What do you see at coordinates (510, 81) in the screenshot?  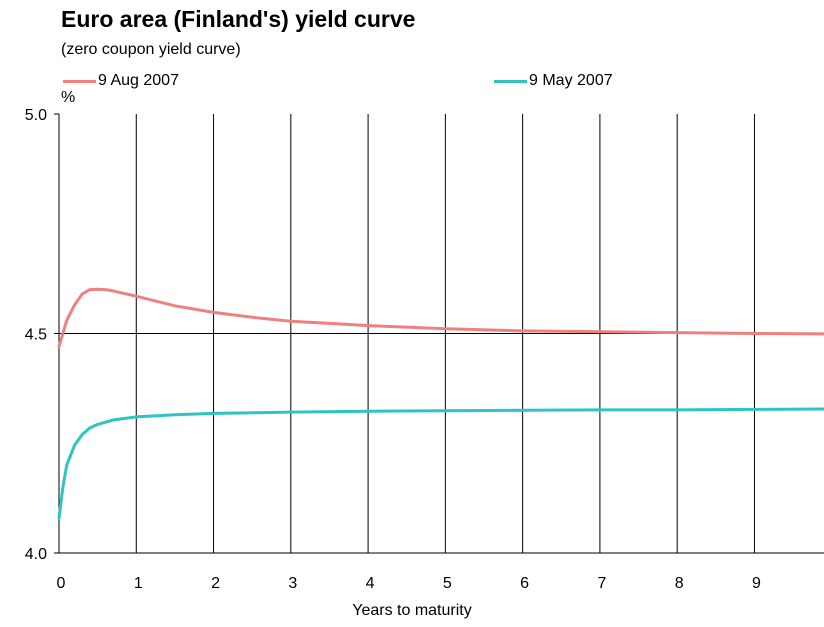 I see `legend-swatch-may` at bounding box center [510, 81].